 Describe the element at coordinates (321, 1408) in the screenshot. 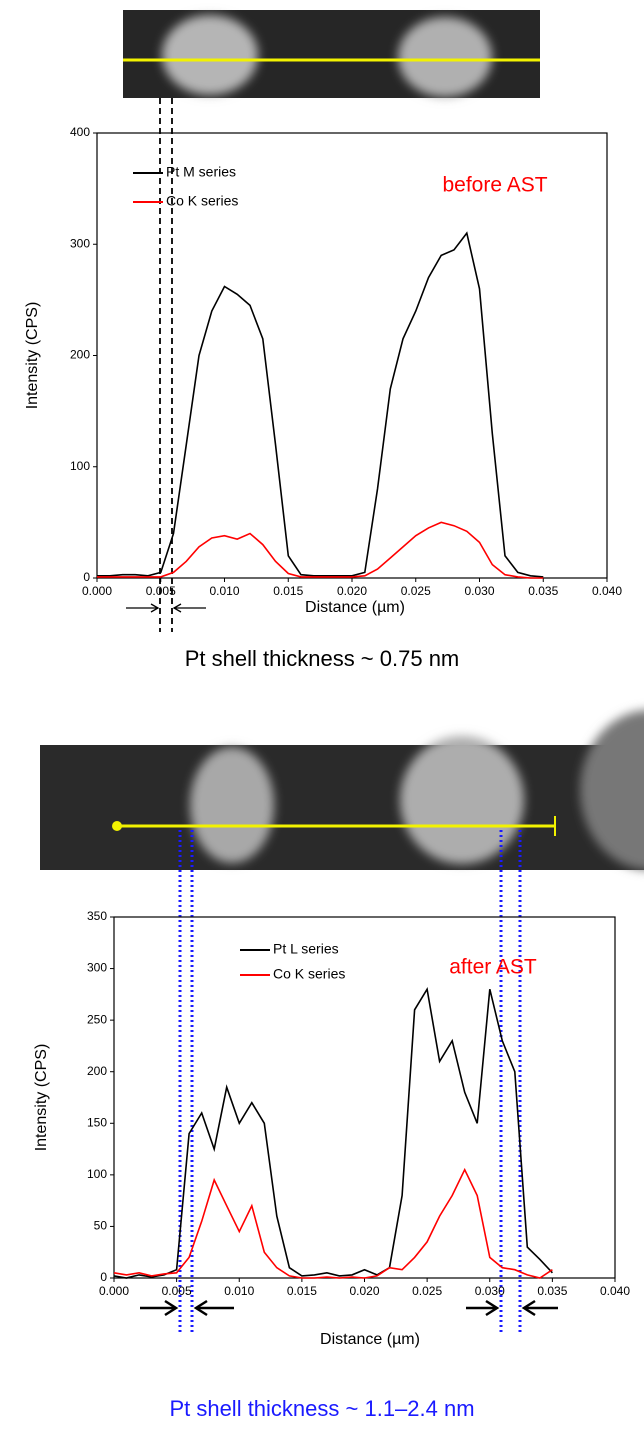

I see `caption: Pt shell thickness ~ 1.1–2.4 nm` at that location.